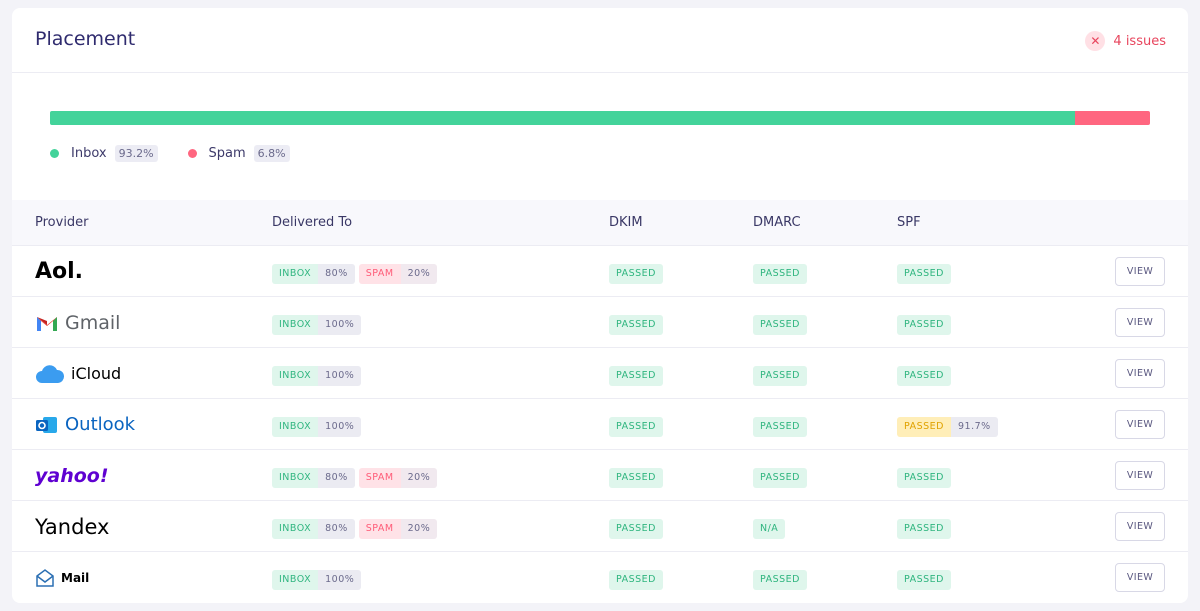 The width and height of the screenshot is (1200, 611). I want to click on legend-item: Spam 6.8%, so click(238, 153).